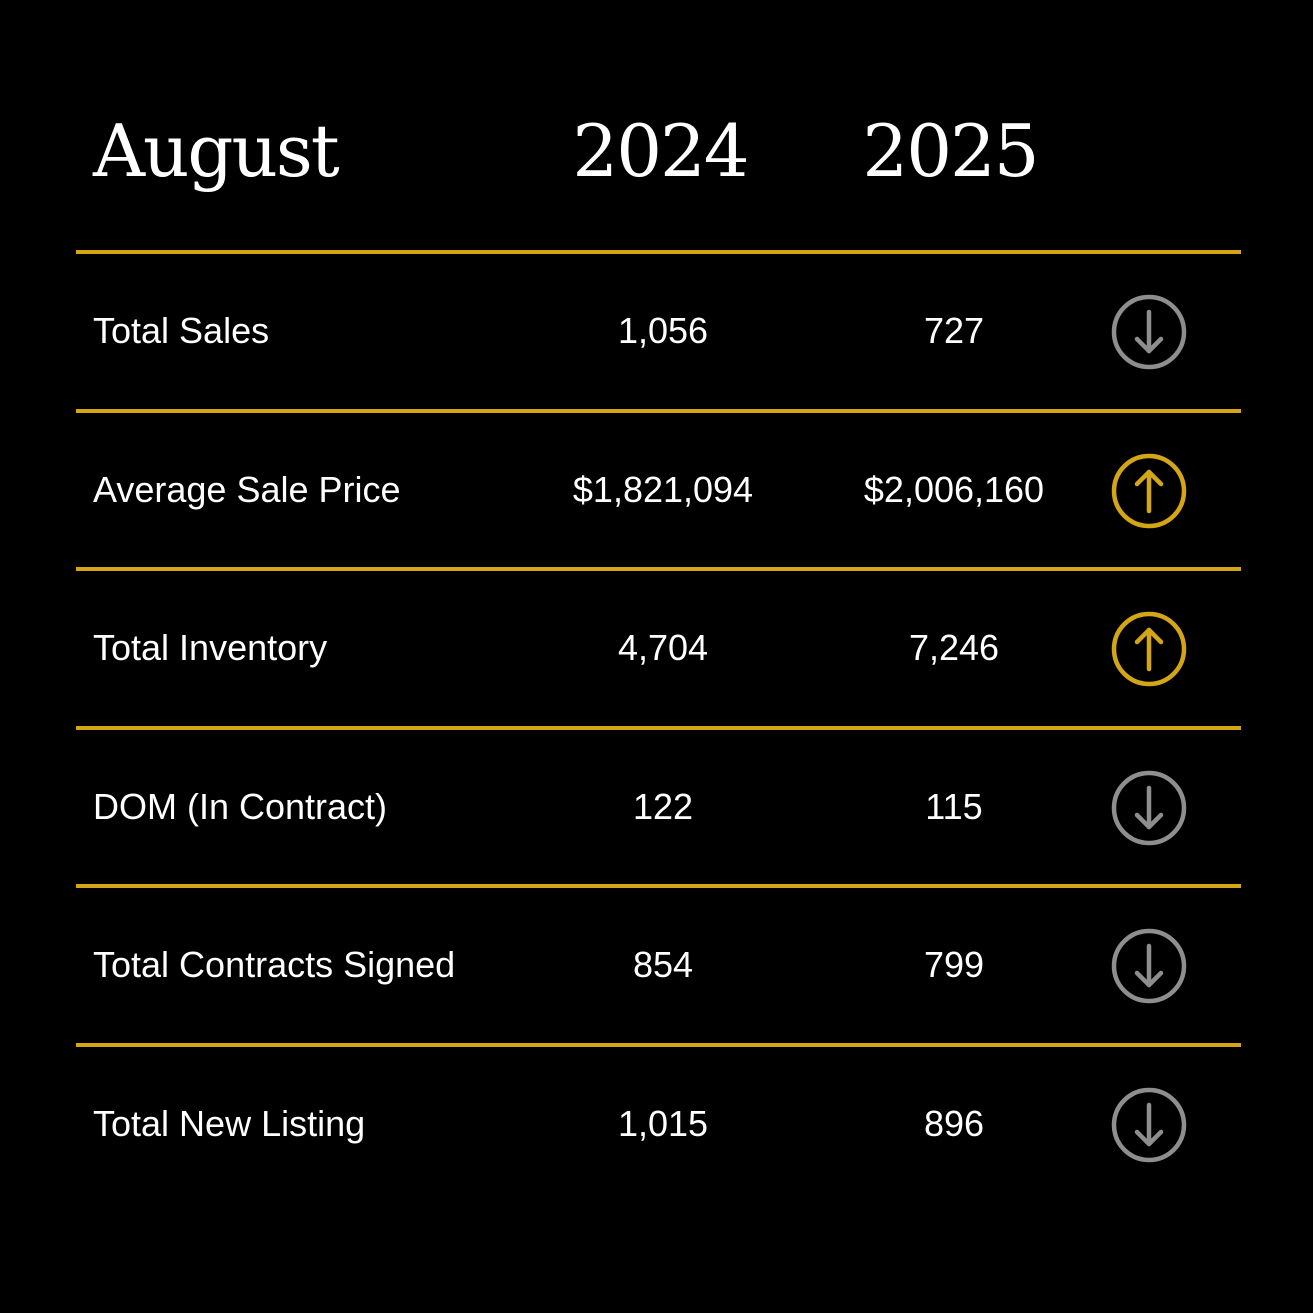 The image size is (1313, 1313). I want to click on month-heading: August, so click(216, 151).